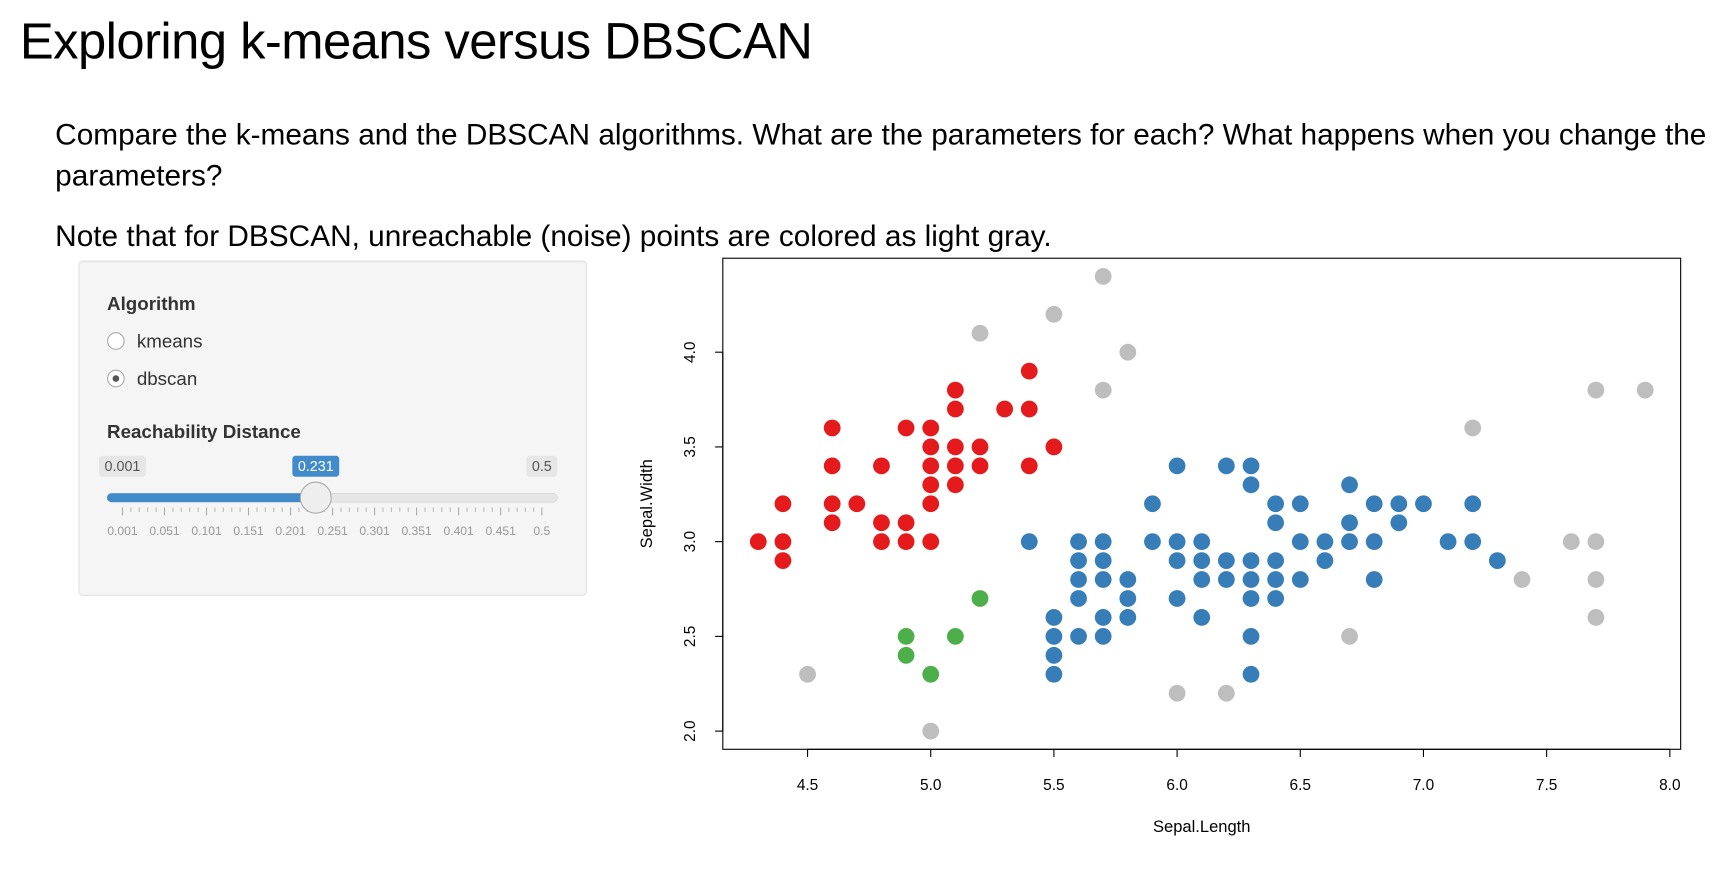  What do you see at coordinates (1300, 785) in the screenshot?
I see `x-tick-label: 6.5` at bounding box center [1300, 785].